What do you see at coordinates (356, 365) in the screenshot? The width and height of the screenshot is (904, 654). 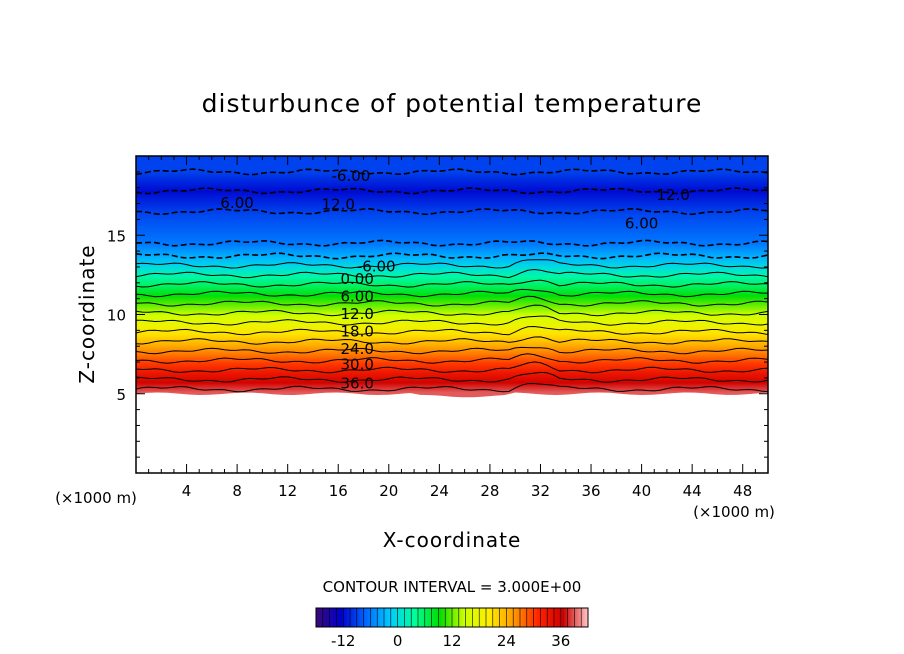 I see `contour-label: 30.0` at bounding box center [356, 365].